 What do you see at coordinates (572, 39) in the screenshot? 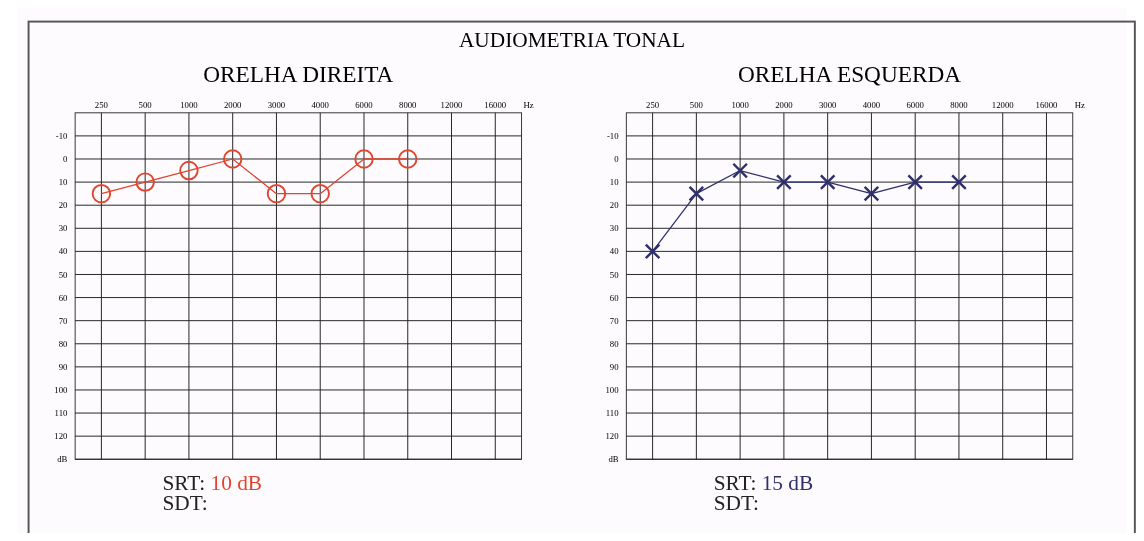
I see `text: AUDIOMETRIA TONAL` at bounding box center [572, 39].